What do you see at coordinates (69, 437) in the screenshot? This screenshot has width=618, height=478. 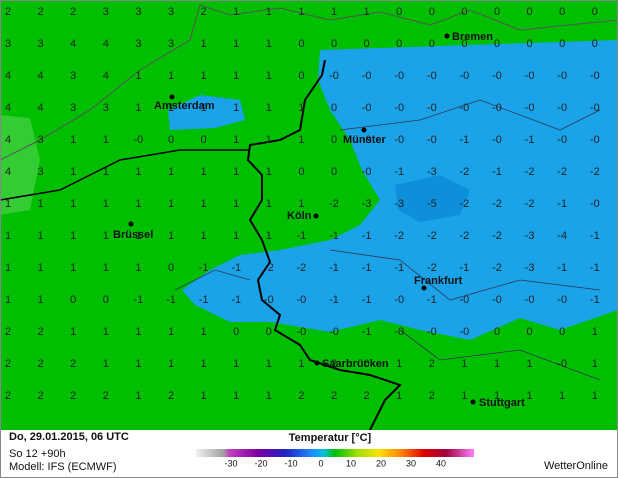 I see `date: Do, 29.01.2015, 06 UTC` at bounding box center [69, 437].